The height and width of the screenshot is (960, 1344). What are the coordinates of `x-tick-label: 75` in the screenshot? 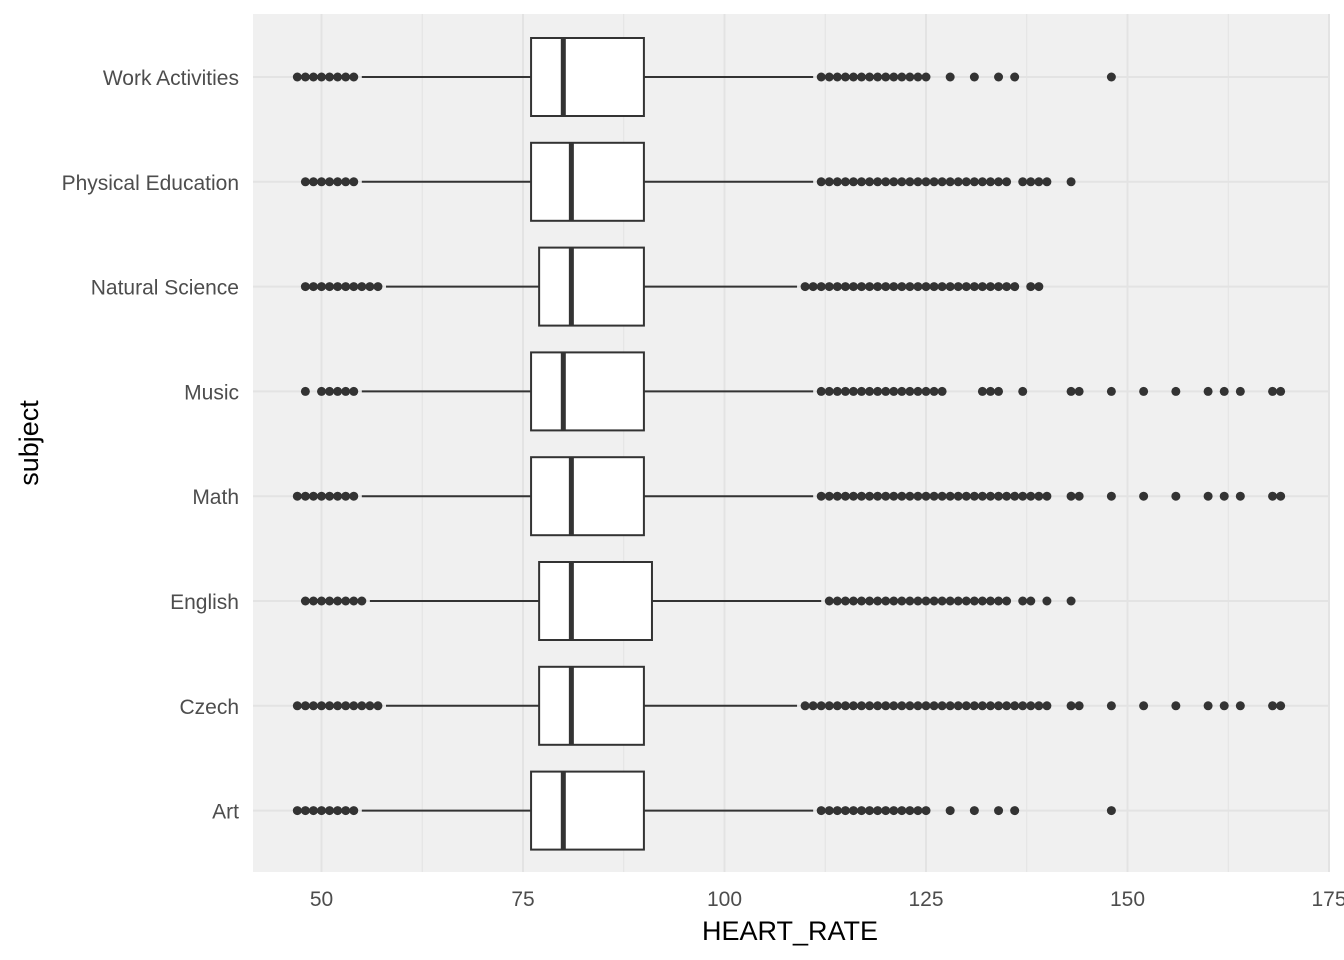 It's located at (522, 899).